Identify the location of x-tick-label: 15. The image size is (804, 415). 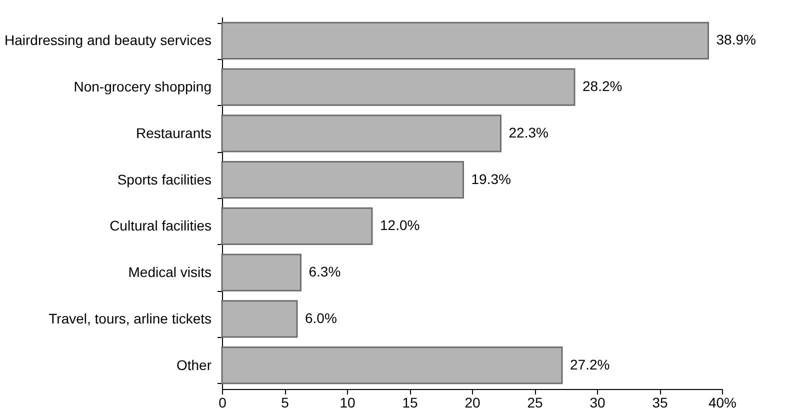
(410, 402).